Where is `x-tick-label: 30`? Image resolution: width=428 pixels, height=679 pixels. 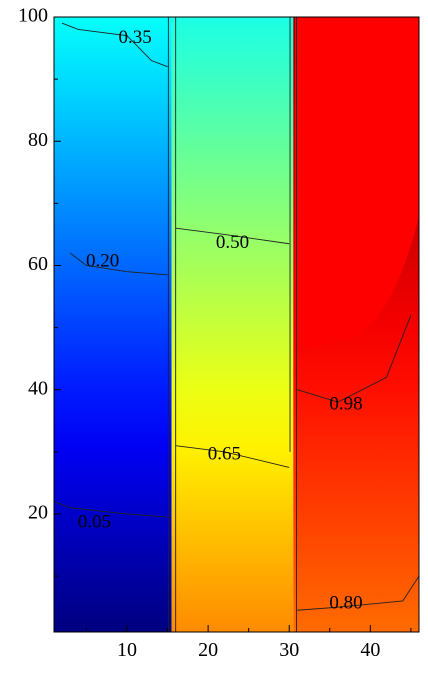 x-tick-label: 30 is located at coordinates (289, 650).